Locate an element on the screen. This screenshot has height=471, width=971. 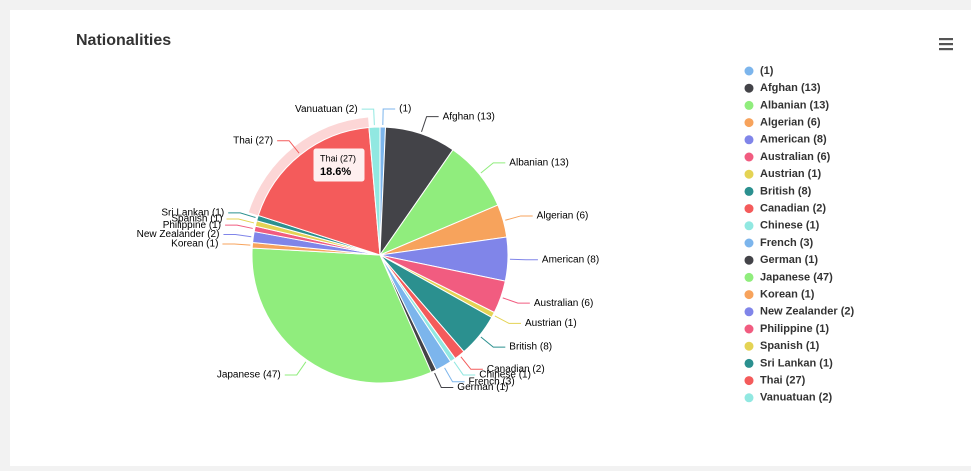
data-label: German (1) is located at coordinates (482, 387).